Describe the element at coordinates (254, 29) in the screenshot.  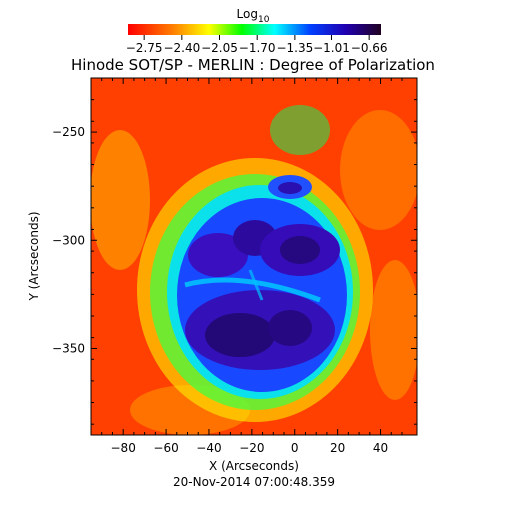
I see `colorbar` at that location.